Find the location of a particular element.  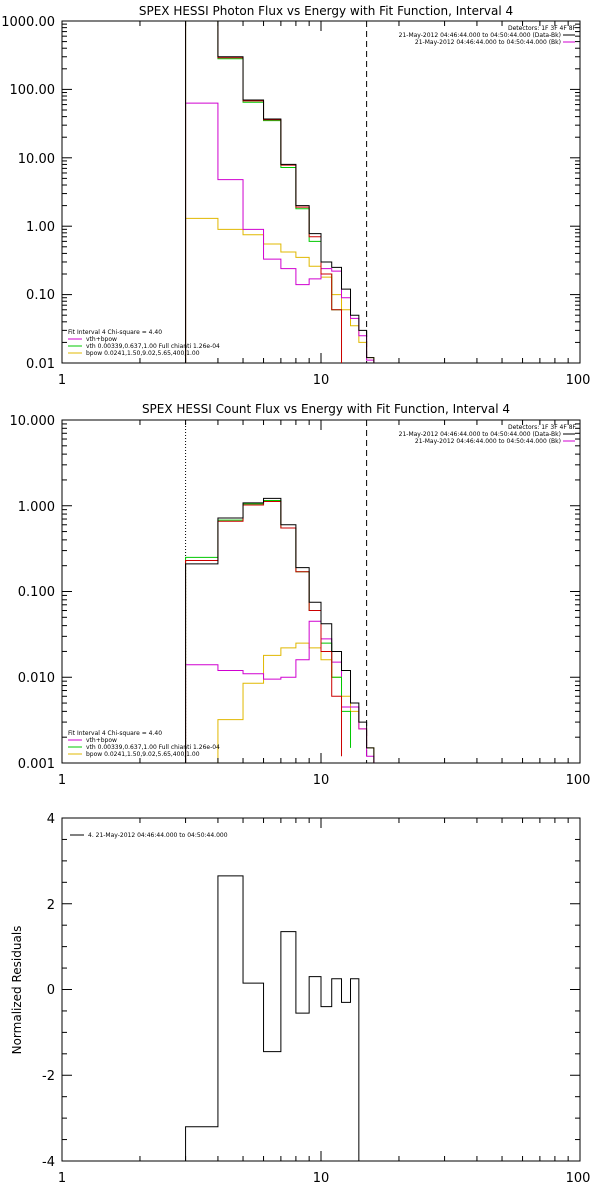

residuals-ytick-label: -2 is located at coordinates (48, 1076).